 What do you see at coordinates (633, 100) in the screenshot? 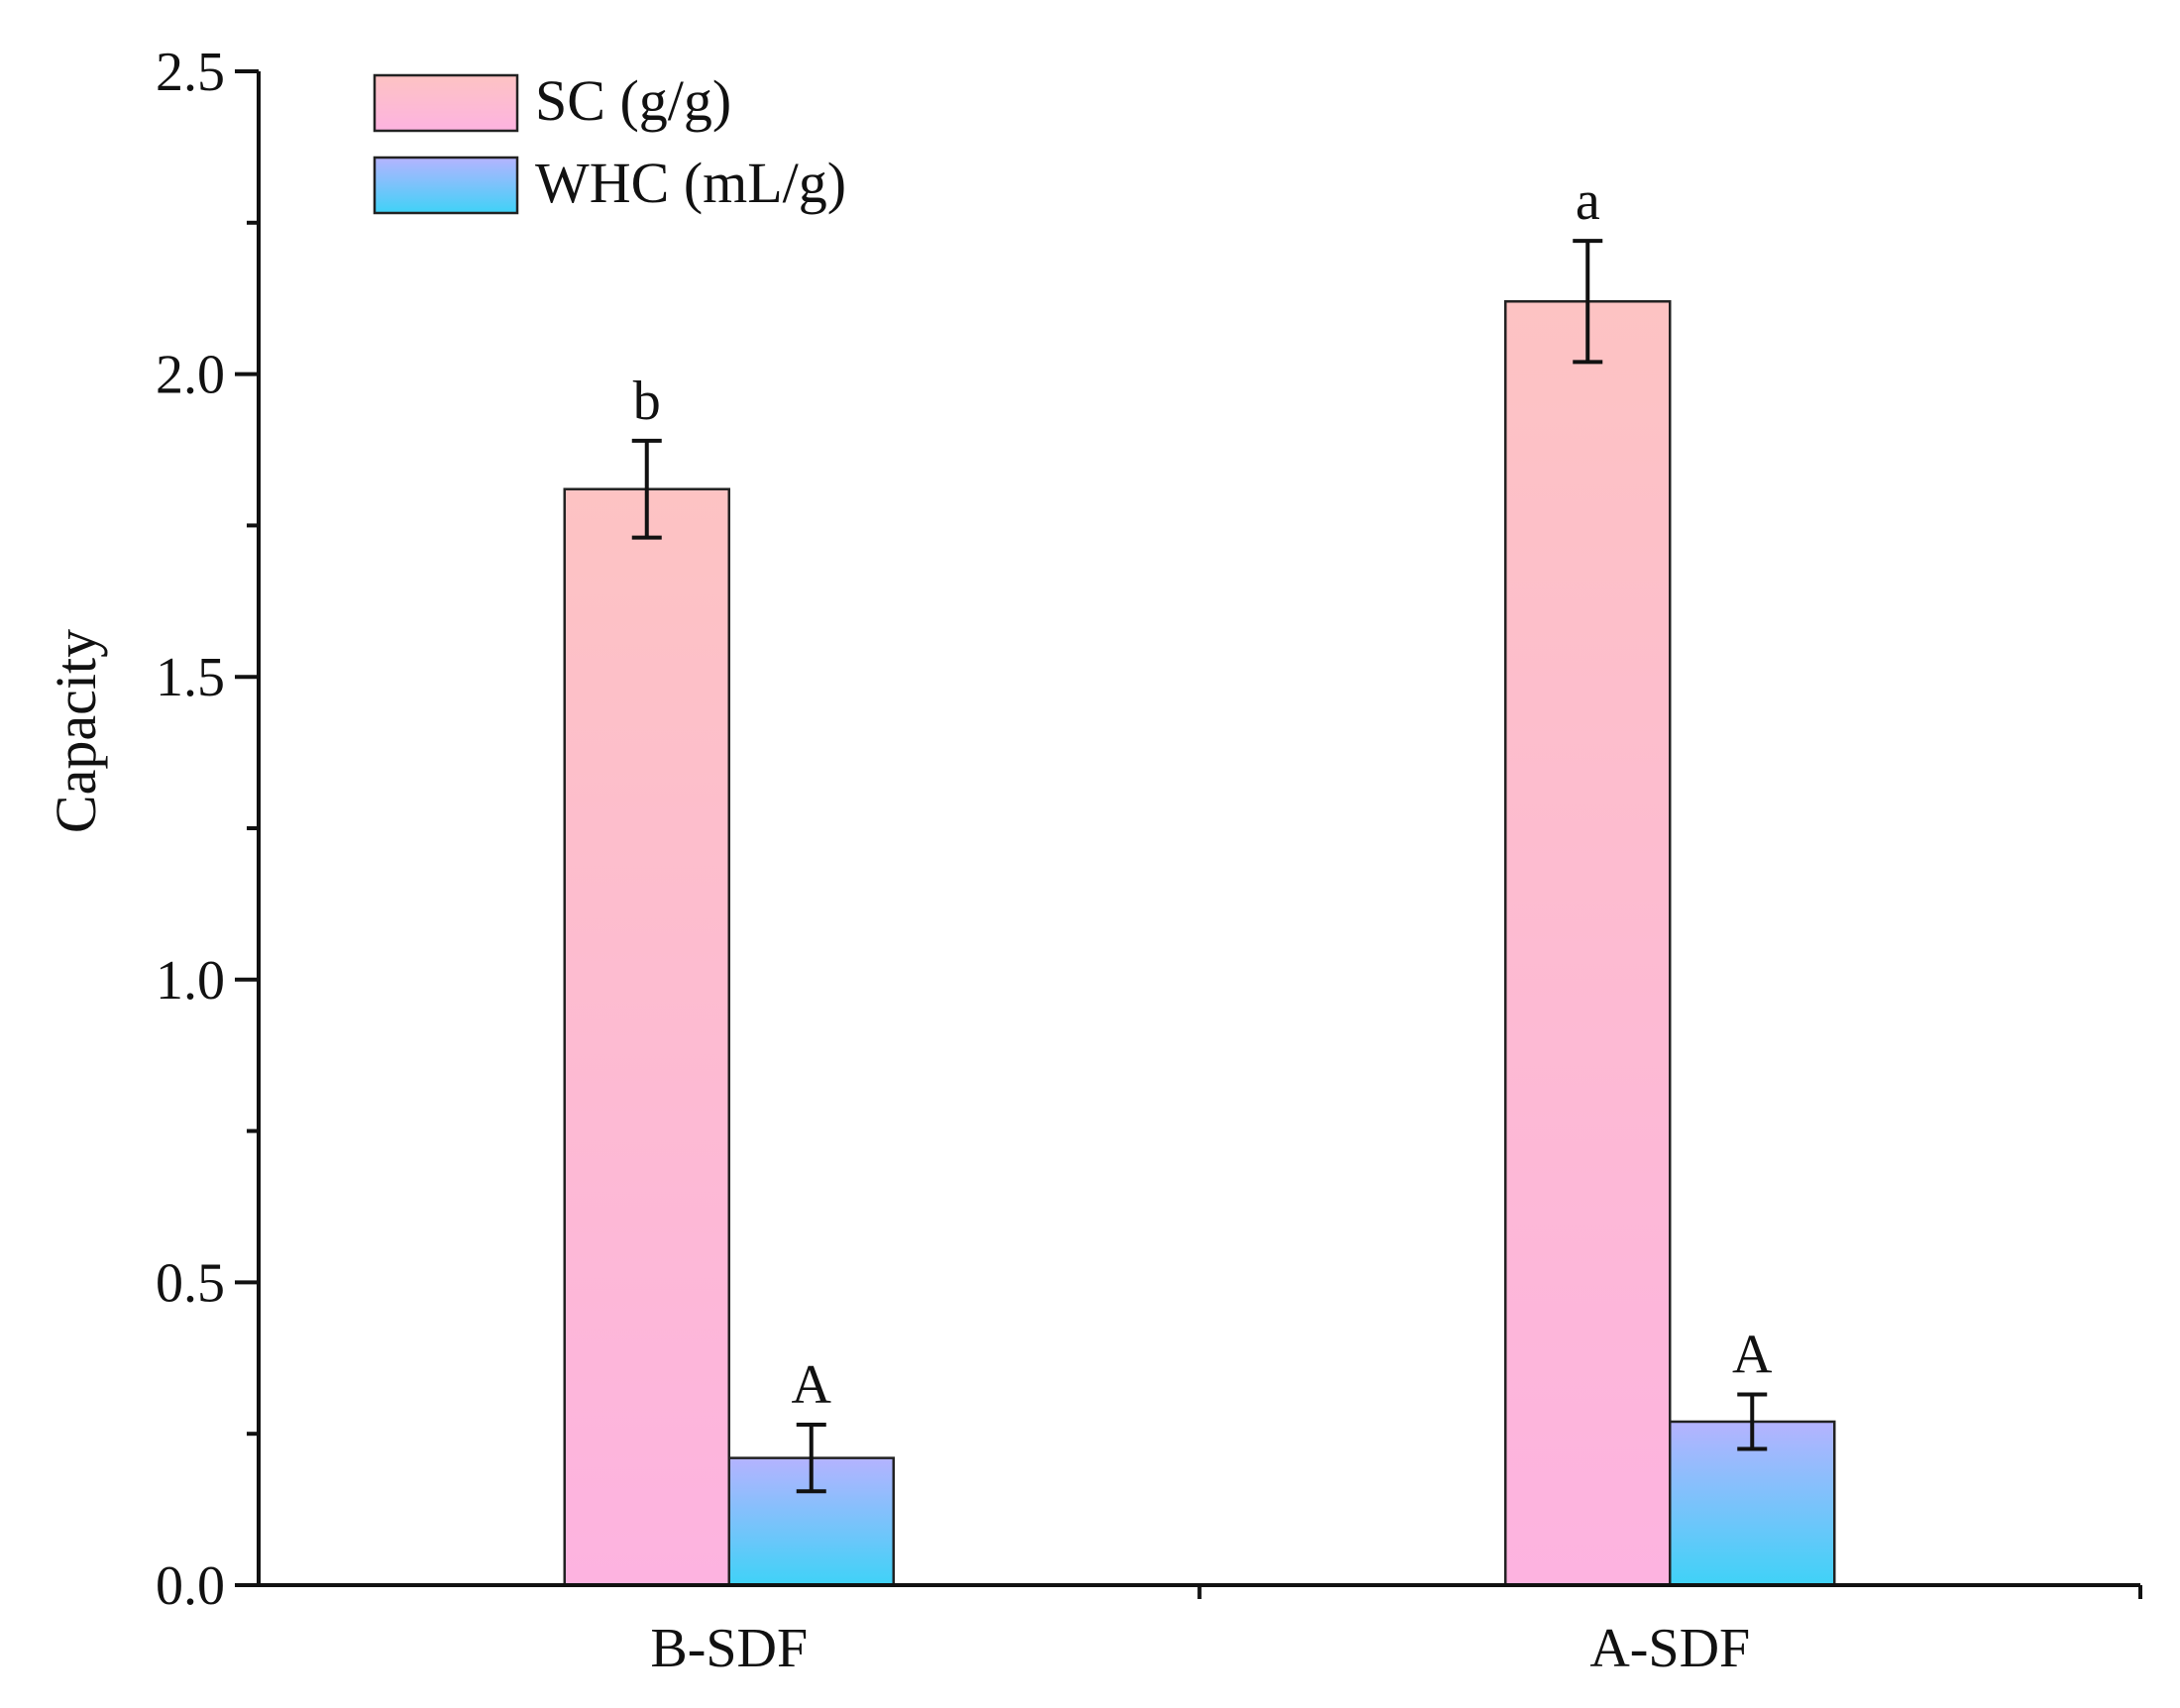
I see `legend-label: SC (g/g)` at bounding box center [633, 100].